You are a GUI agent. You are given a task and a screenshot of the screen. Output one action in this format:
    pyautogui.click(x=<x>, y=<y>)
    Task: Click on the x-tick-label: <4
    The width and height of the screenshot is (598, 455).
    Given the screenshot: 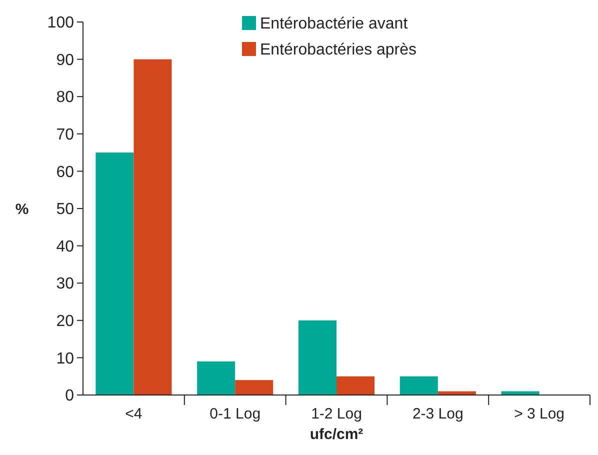 What is the action you would take?
    pyautogui.click(x=133, y=413)
    